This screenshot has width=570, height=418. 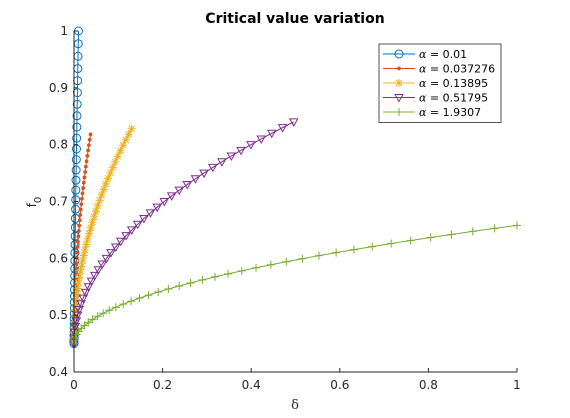 I want to click on y-tick-label: 0.4, so click(x=58, y=372).